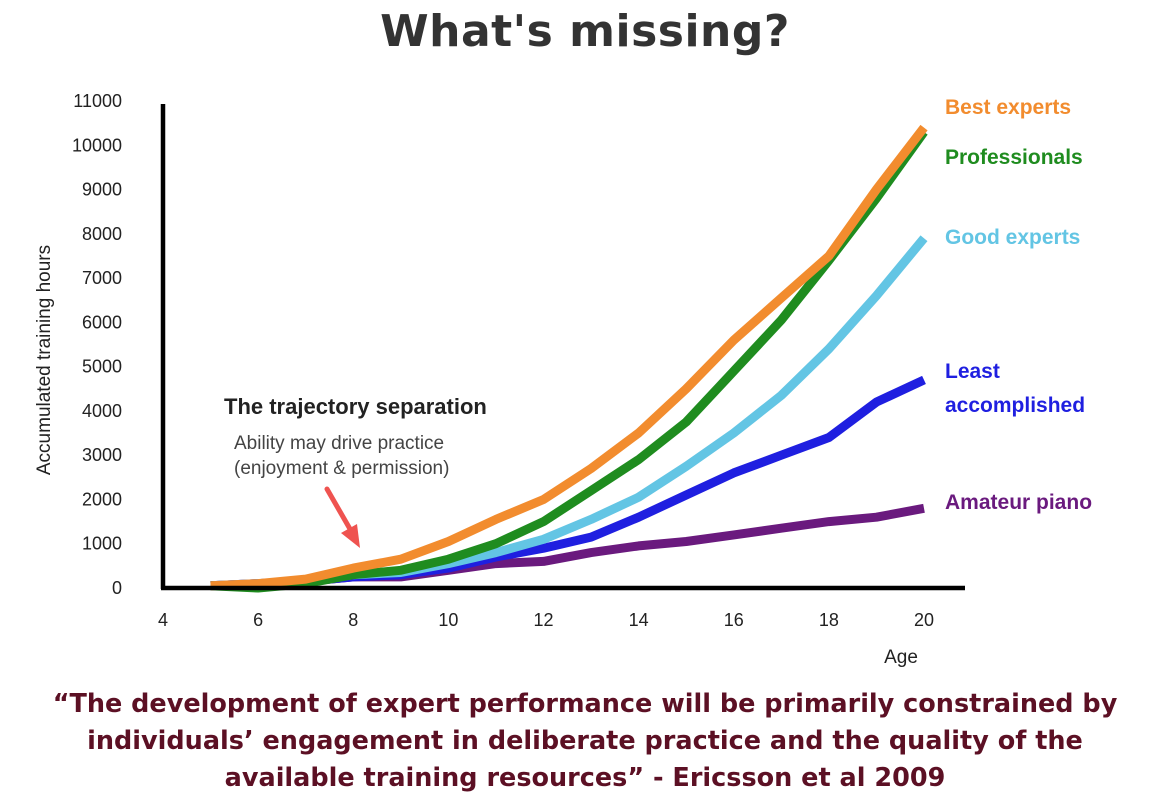 The width and height of the screenshot is (1170, 800). Describe the element at coordinates (97, 101) in the screenshot. I see `y-tick-label: 11000` at that location.